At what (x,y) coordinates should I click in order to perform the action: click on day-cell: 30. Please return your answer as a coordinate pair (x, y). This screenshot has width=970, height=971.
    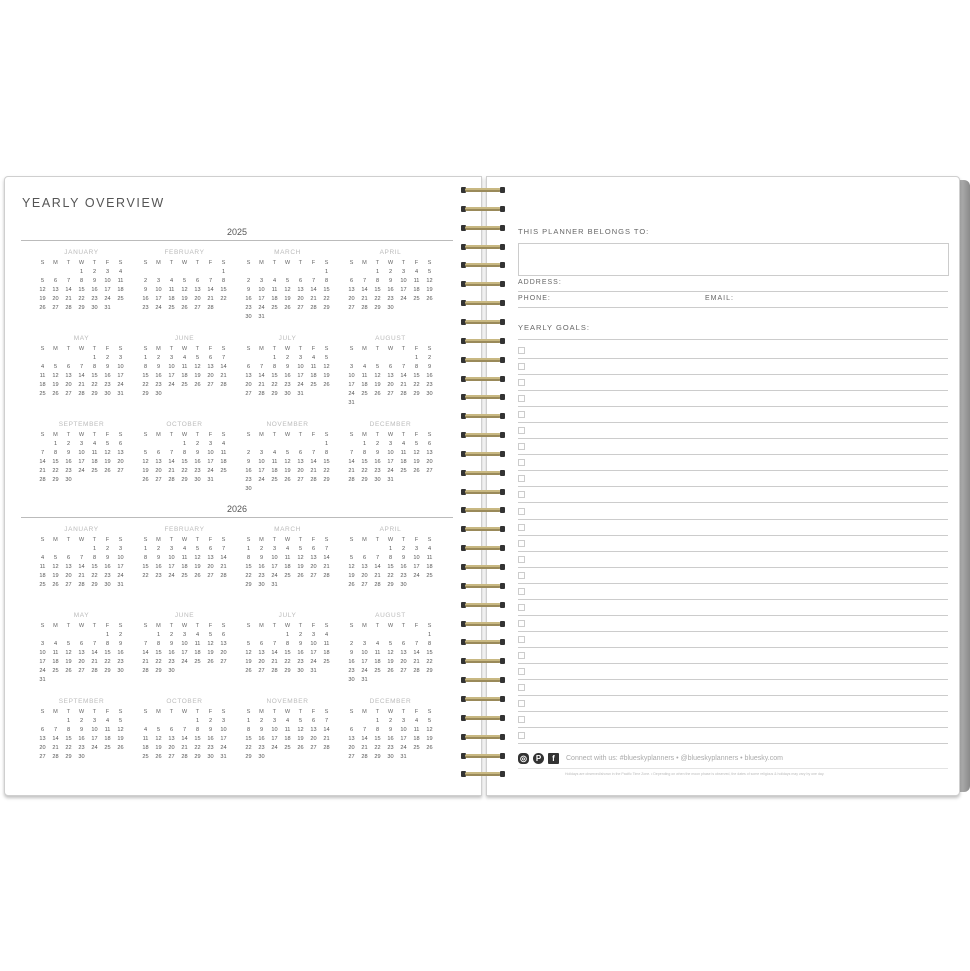
    Looking at the image, I should click on (287, 394).